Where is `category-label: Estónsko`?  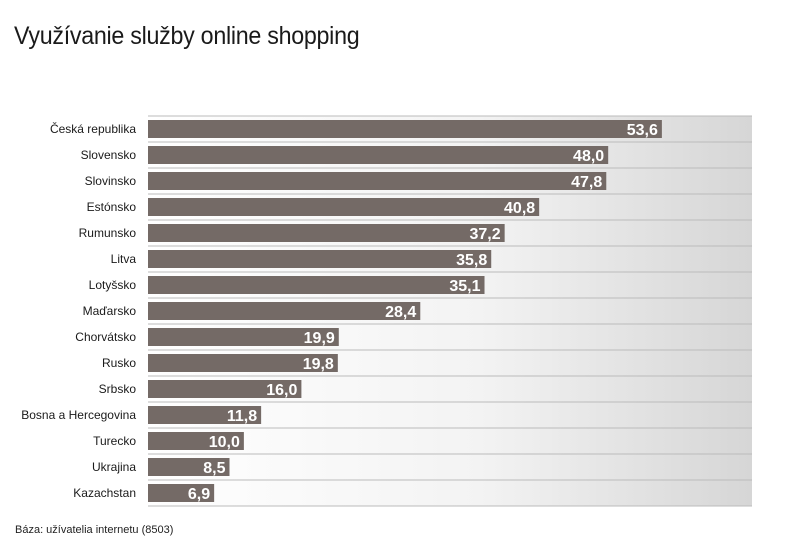 category-label: Estónsko is located at coordinates (112, 207).